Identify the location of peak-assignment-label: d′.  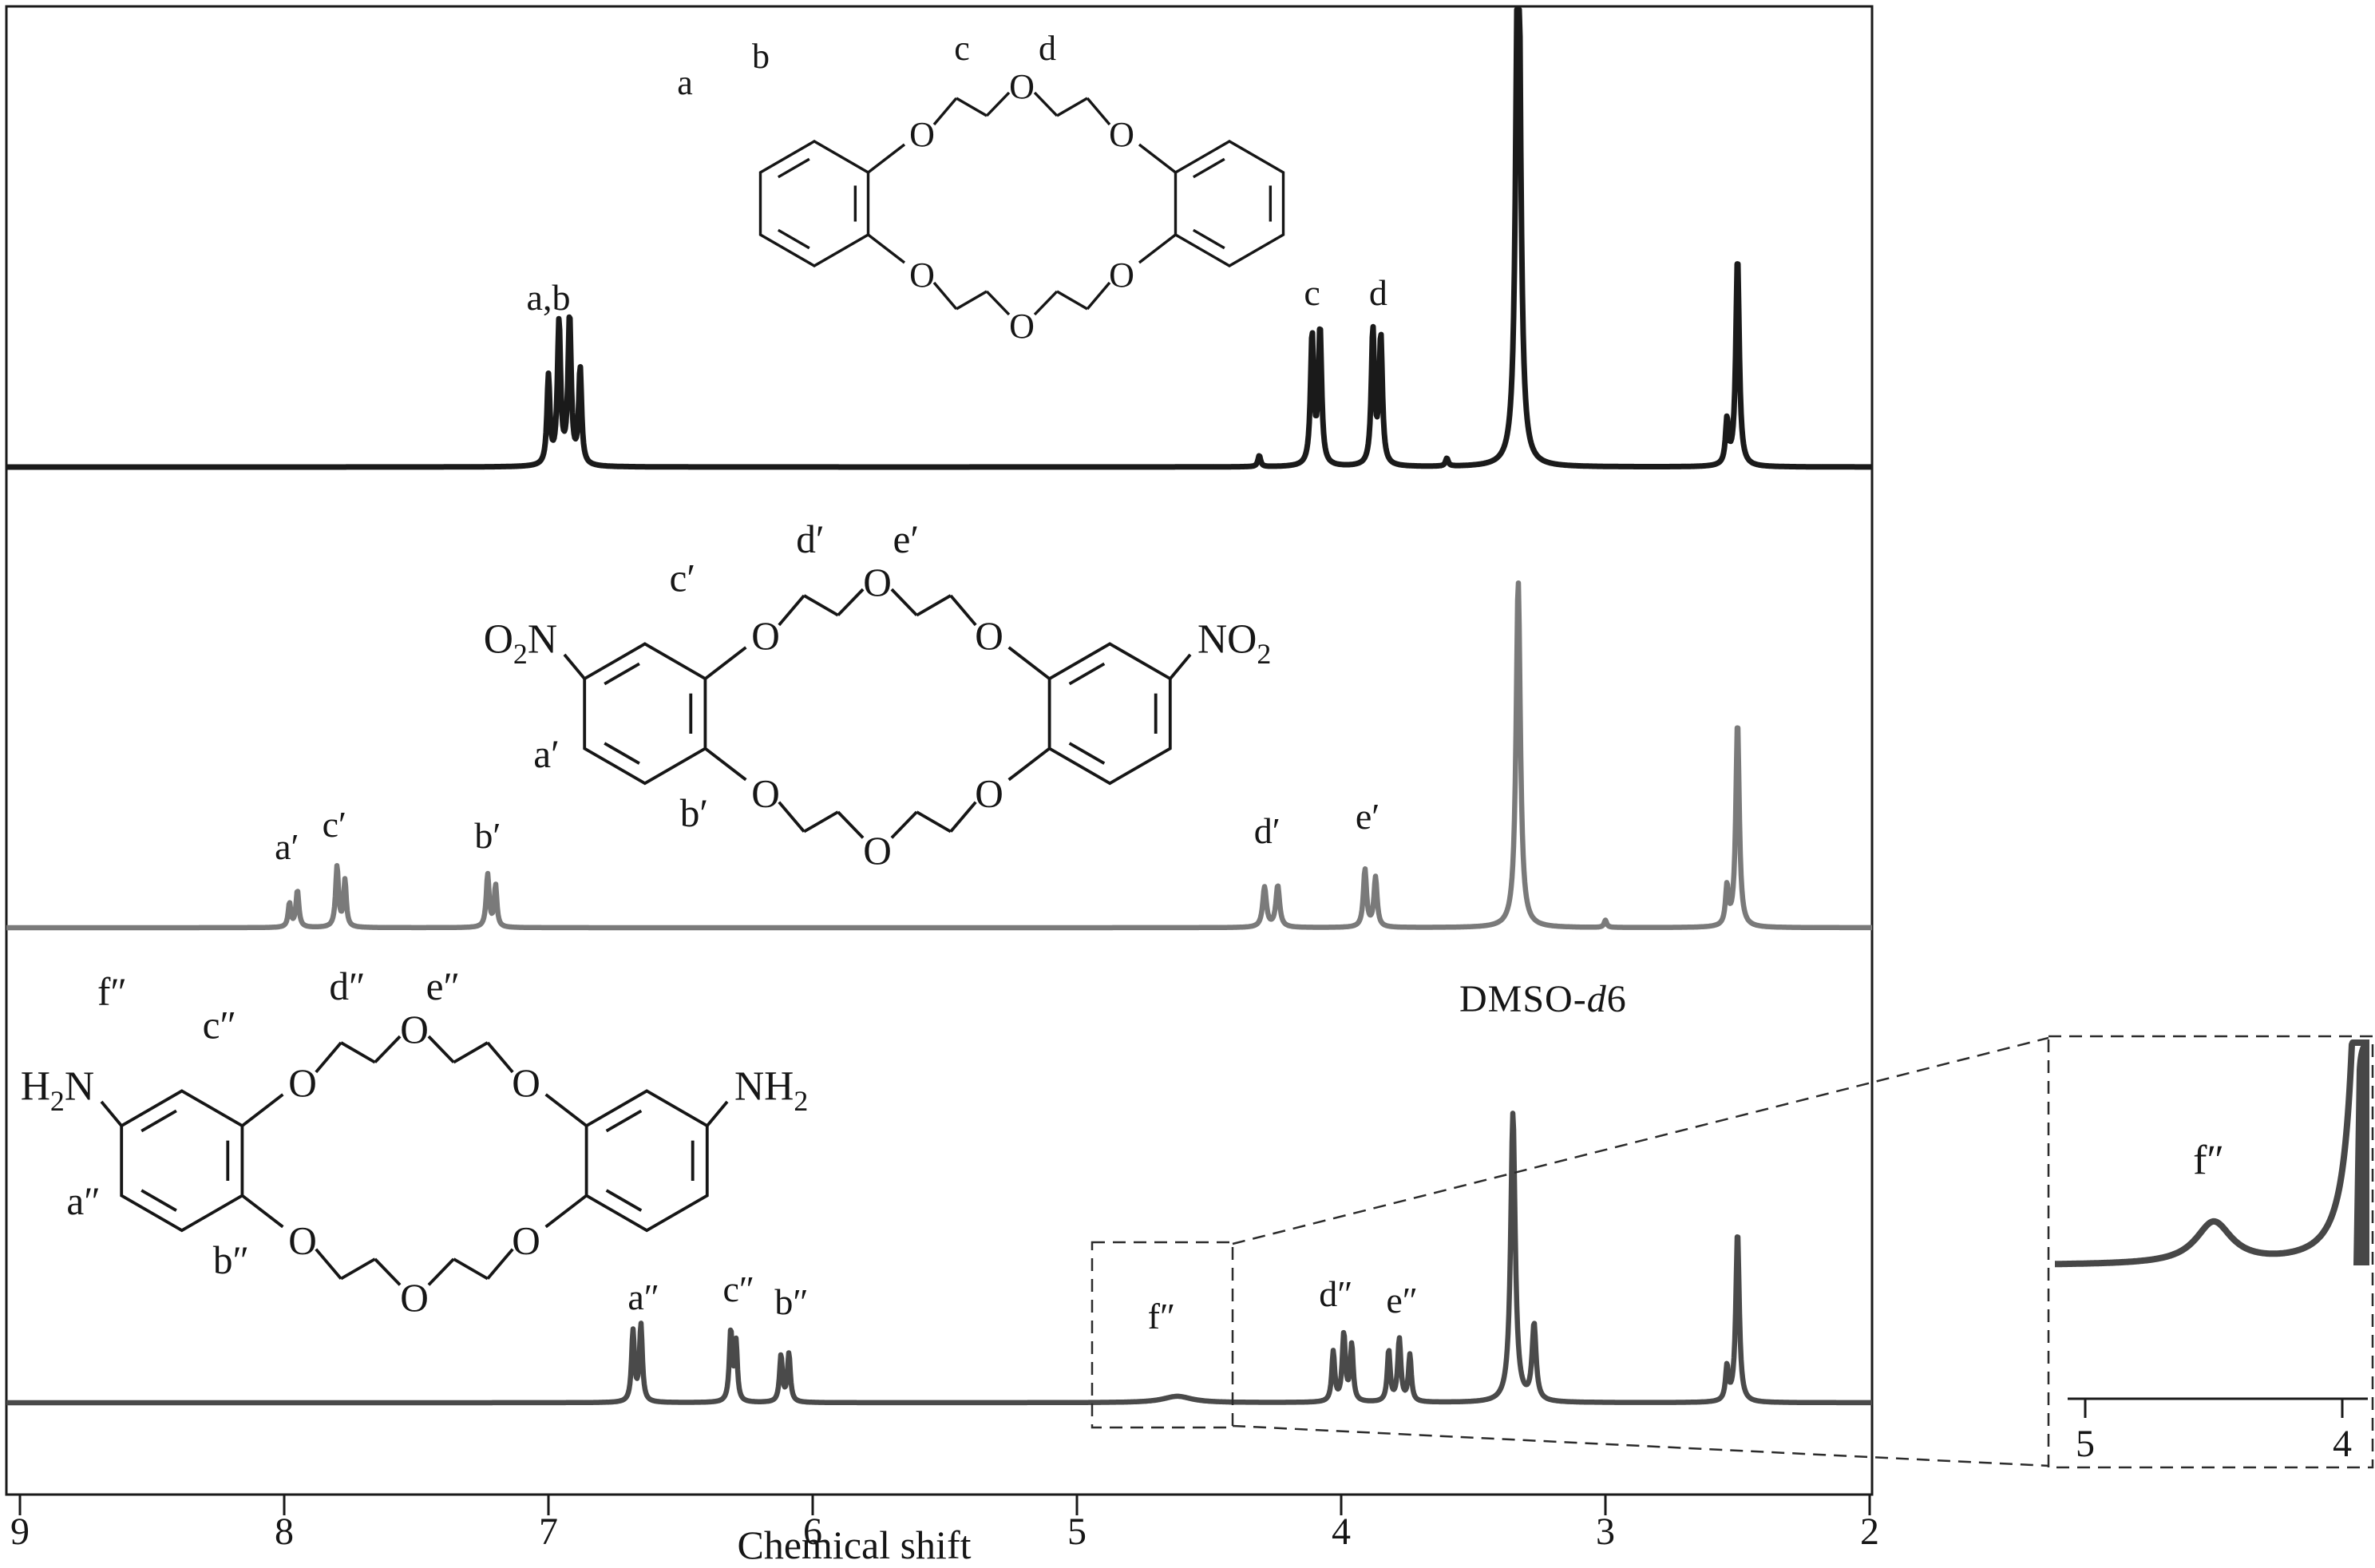
(1267, 831).